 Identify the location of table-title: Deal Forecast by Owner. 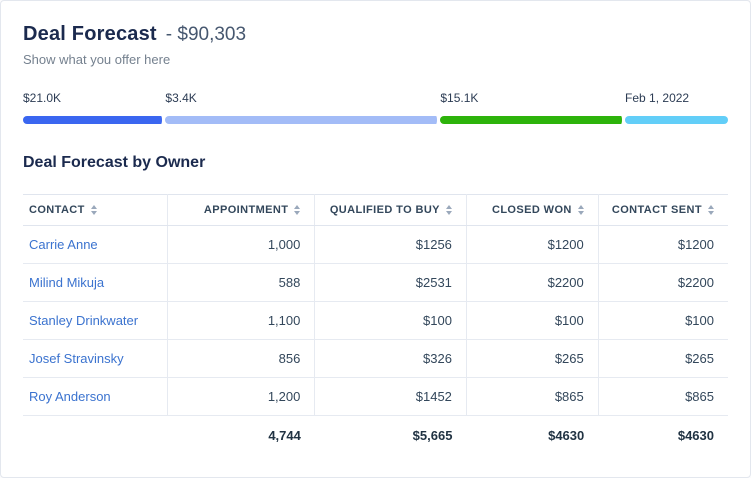
(114, 162).